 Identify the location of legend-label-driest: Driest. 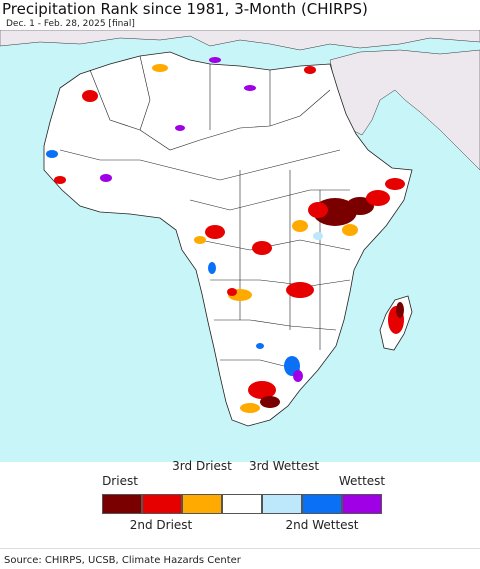
(120, 481).